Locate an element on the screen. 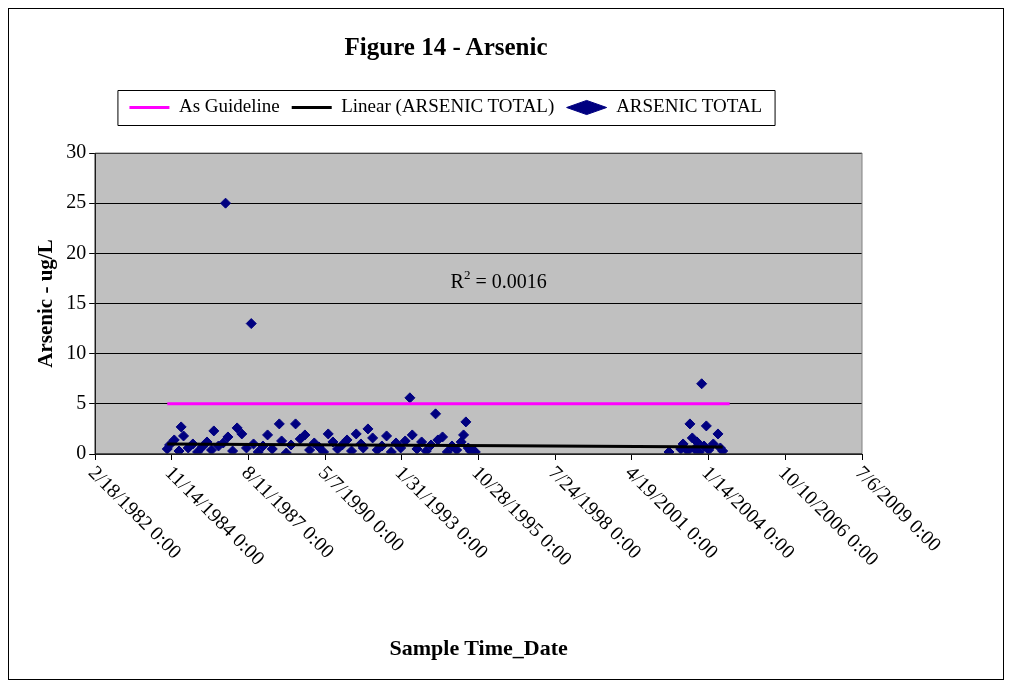  y-axis-title: Arsenic - ug/L is located at coordinates (45, 303).